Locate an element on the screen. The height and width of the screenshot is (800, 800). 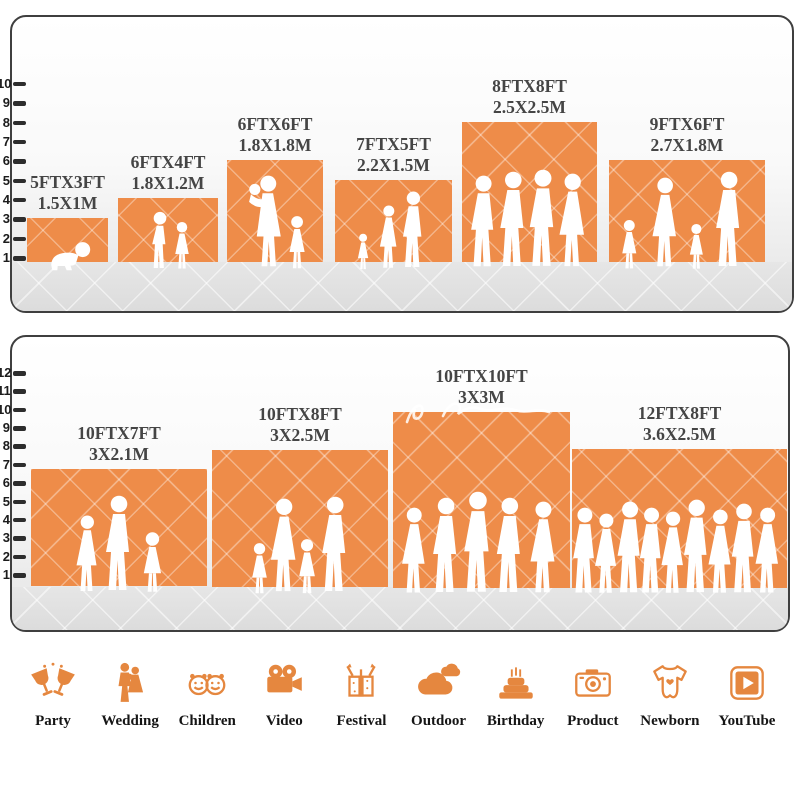
category-label: Video is located at coordinates (284, 721).